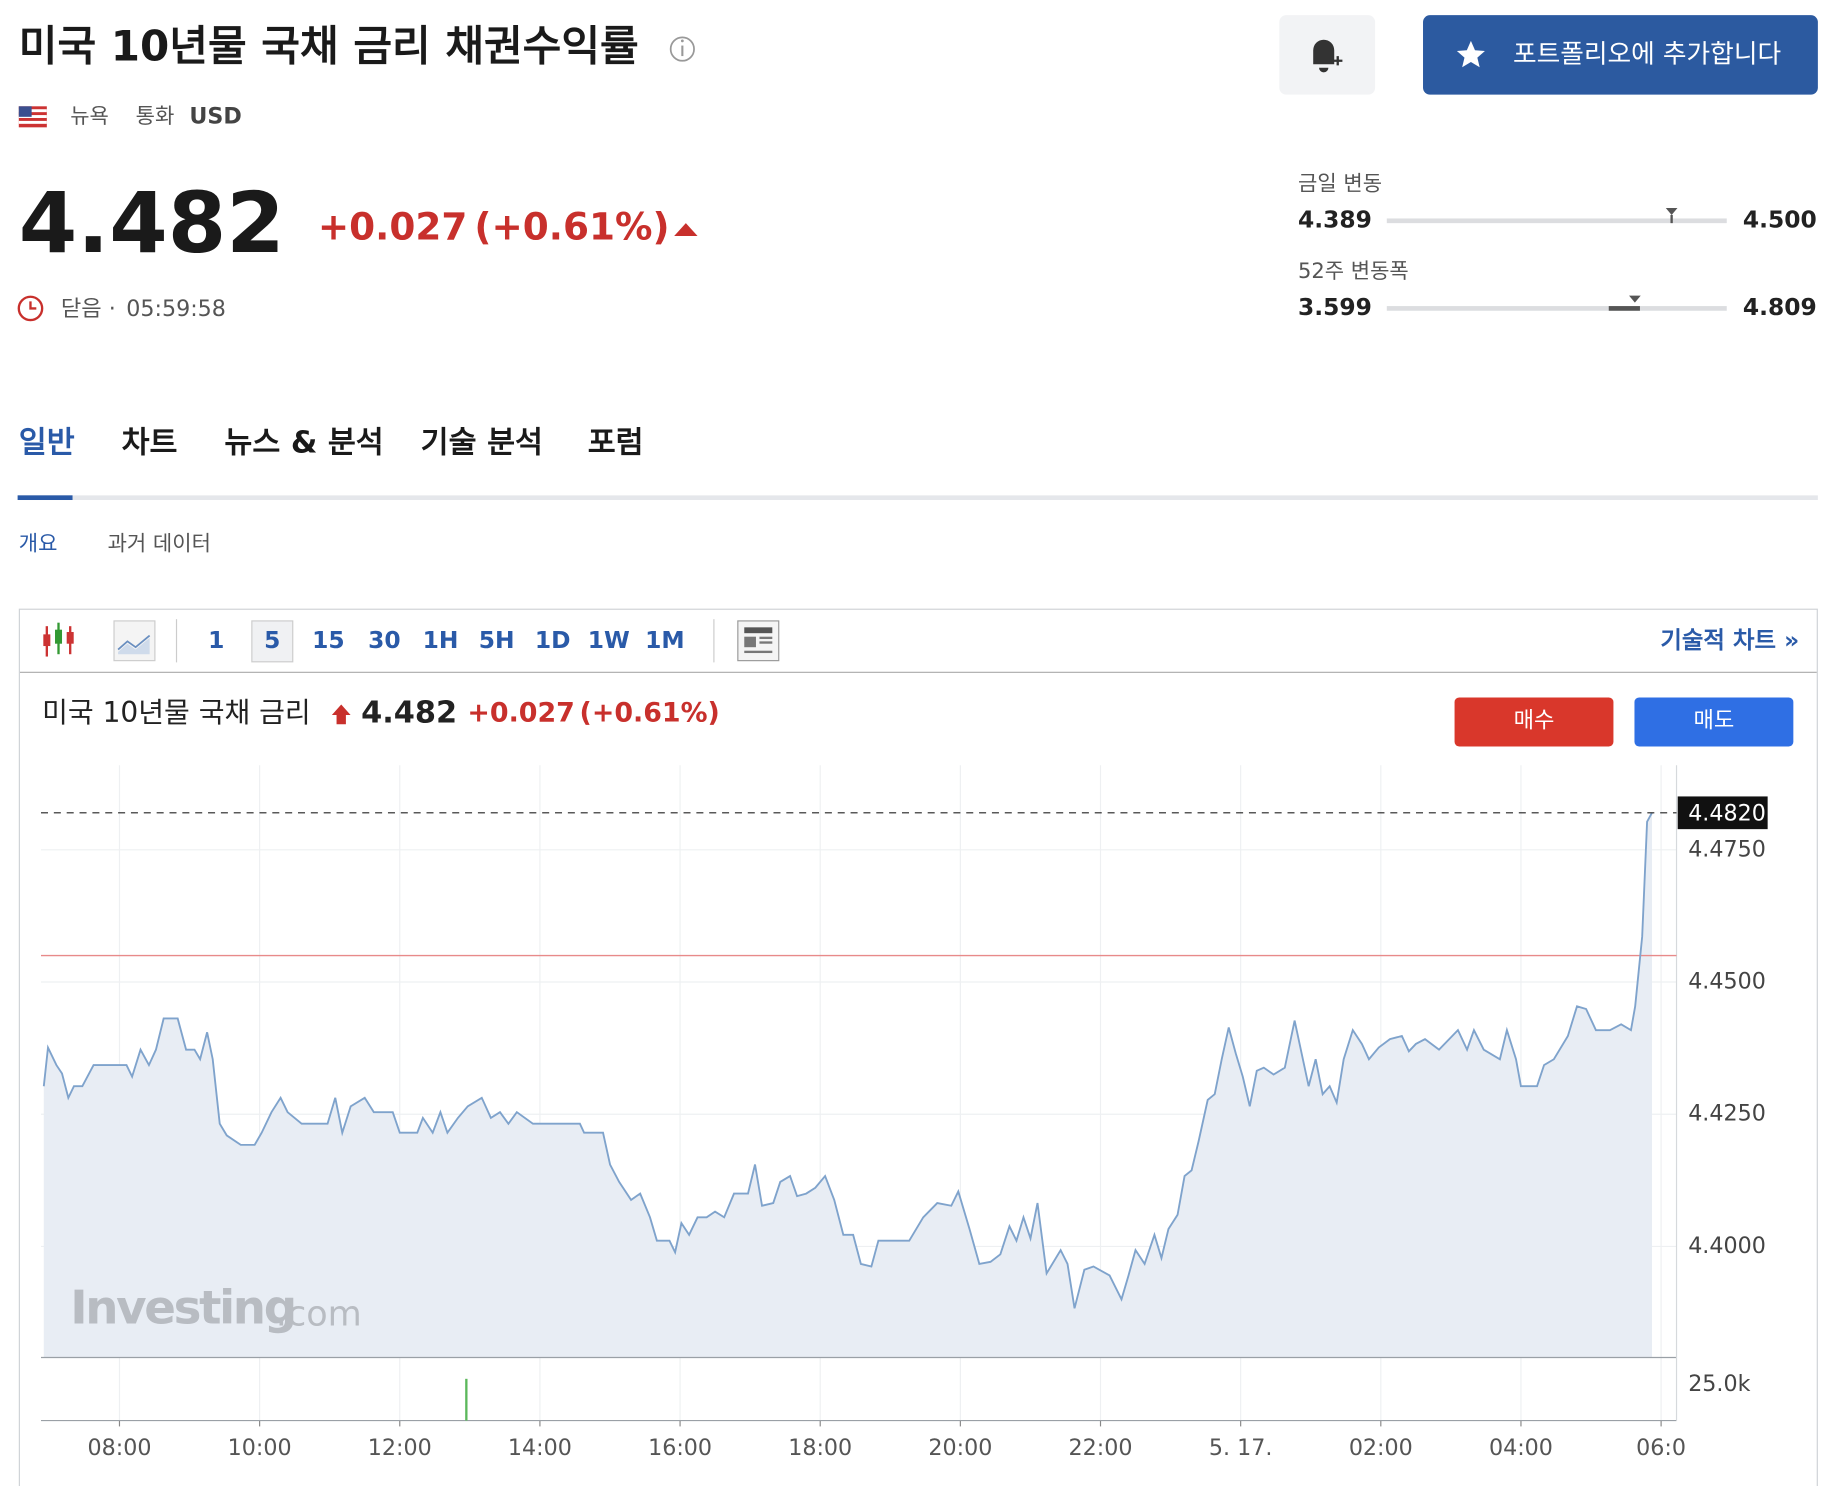 The height and width of the screenshot is (1486, 1832). What do you see at coordinates (571, 226) in the screenshot?
I see `change-pct: (+0.61%)` at bounding box center [571, 226].